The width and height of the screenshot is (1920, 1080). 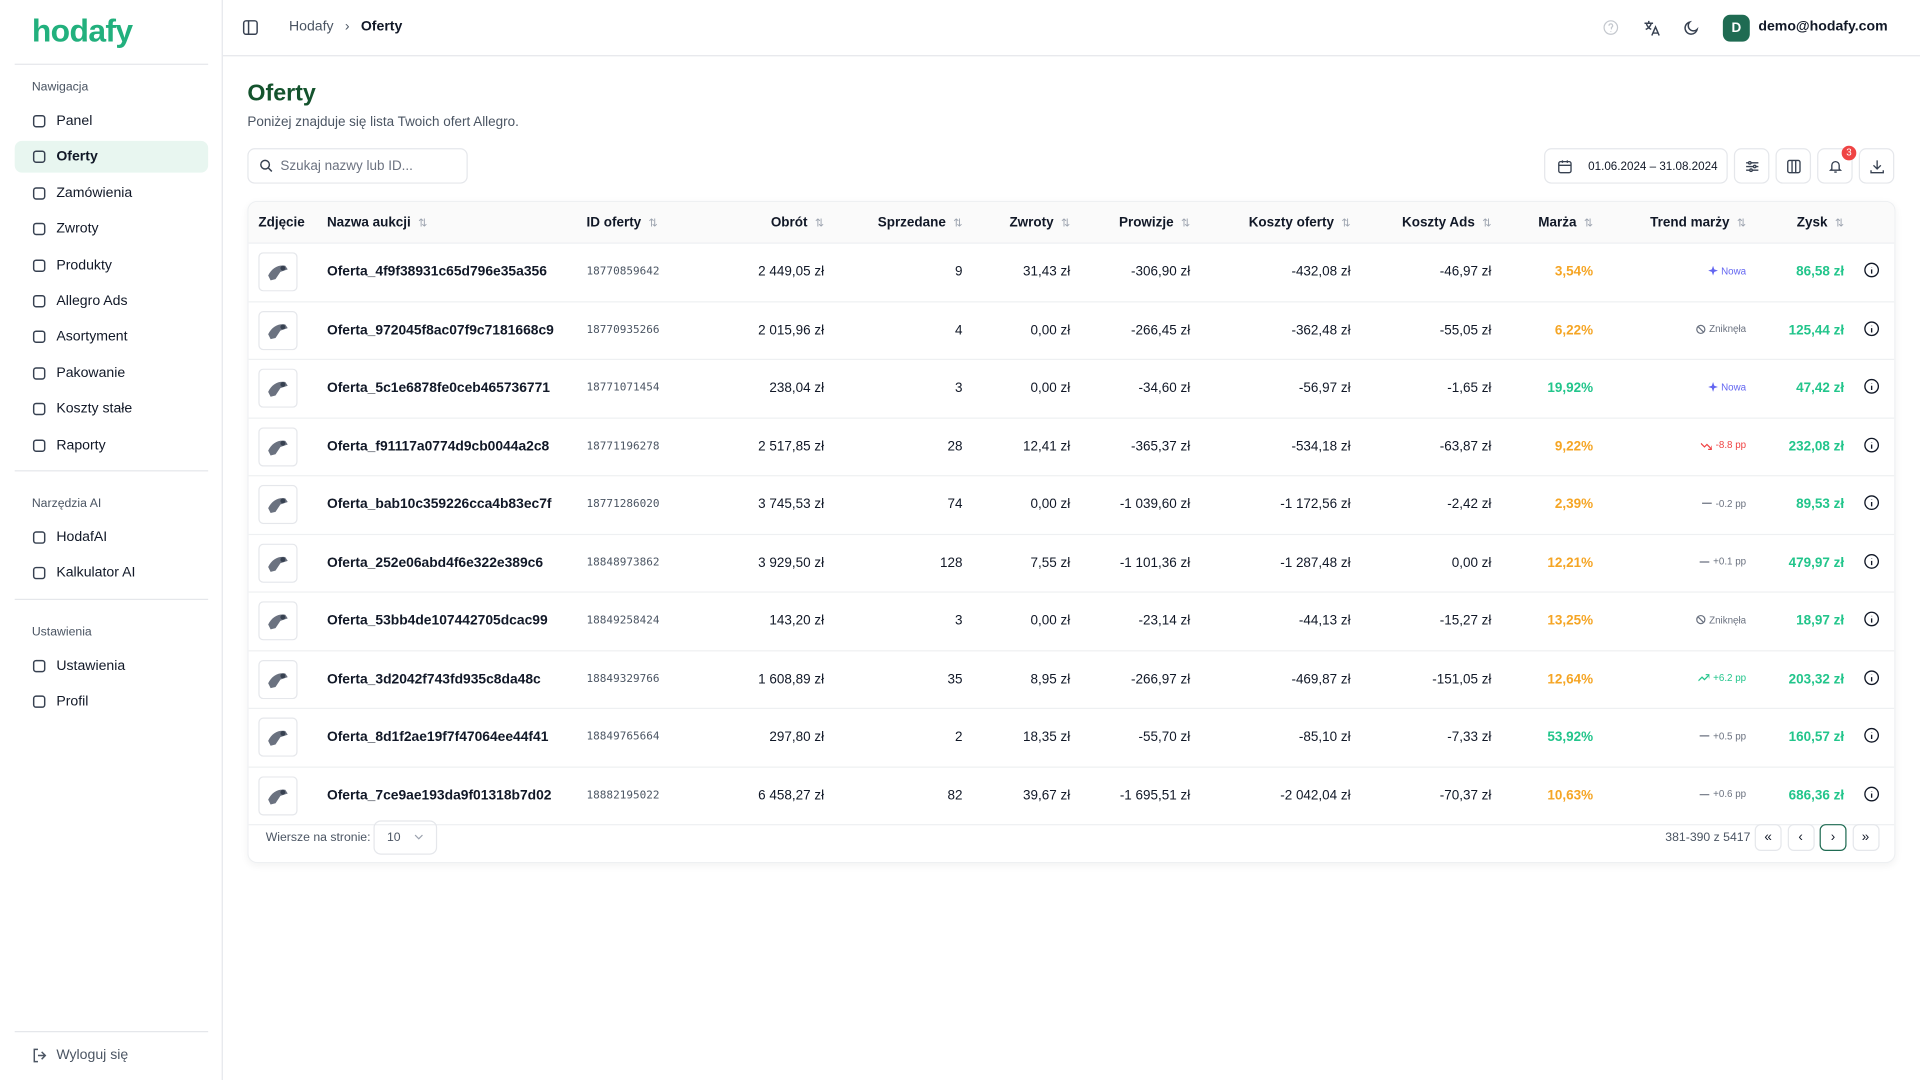 What do you see at coordinates (82, 30) in the screenshot?
I see `logo: hodafy` at bounding box center [82, 30].